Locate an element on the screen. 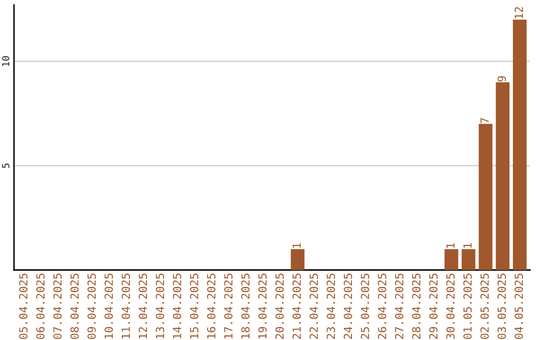 The image size is (540, 340). x-tick-label: 12.04.2025 is located at coordinates (143, 306).